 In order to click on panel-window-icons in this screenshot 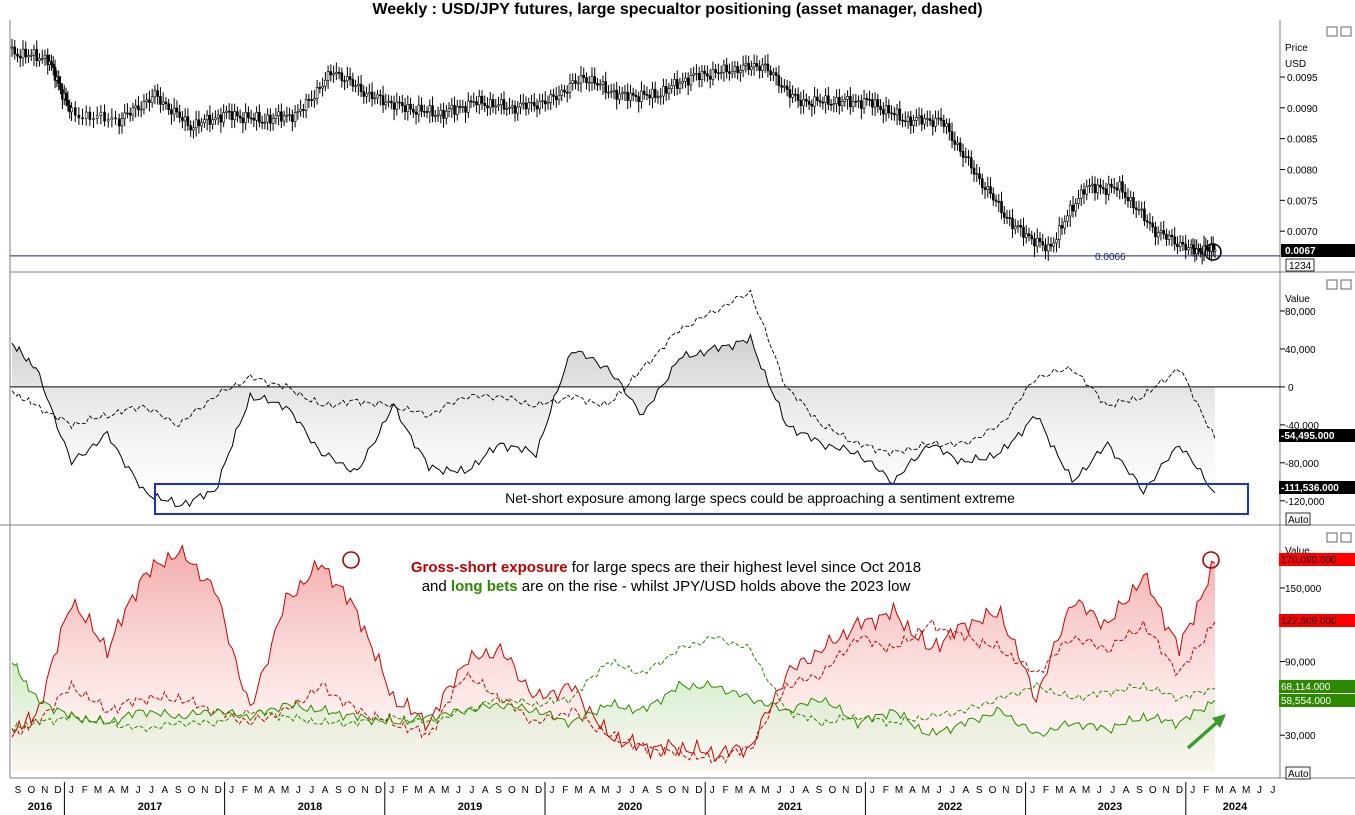, I will do `click(1339, 284)`.